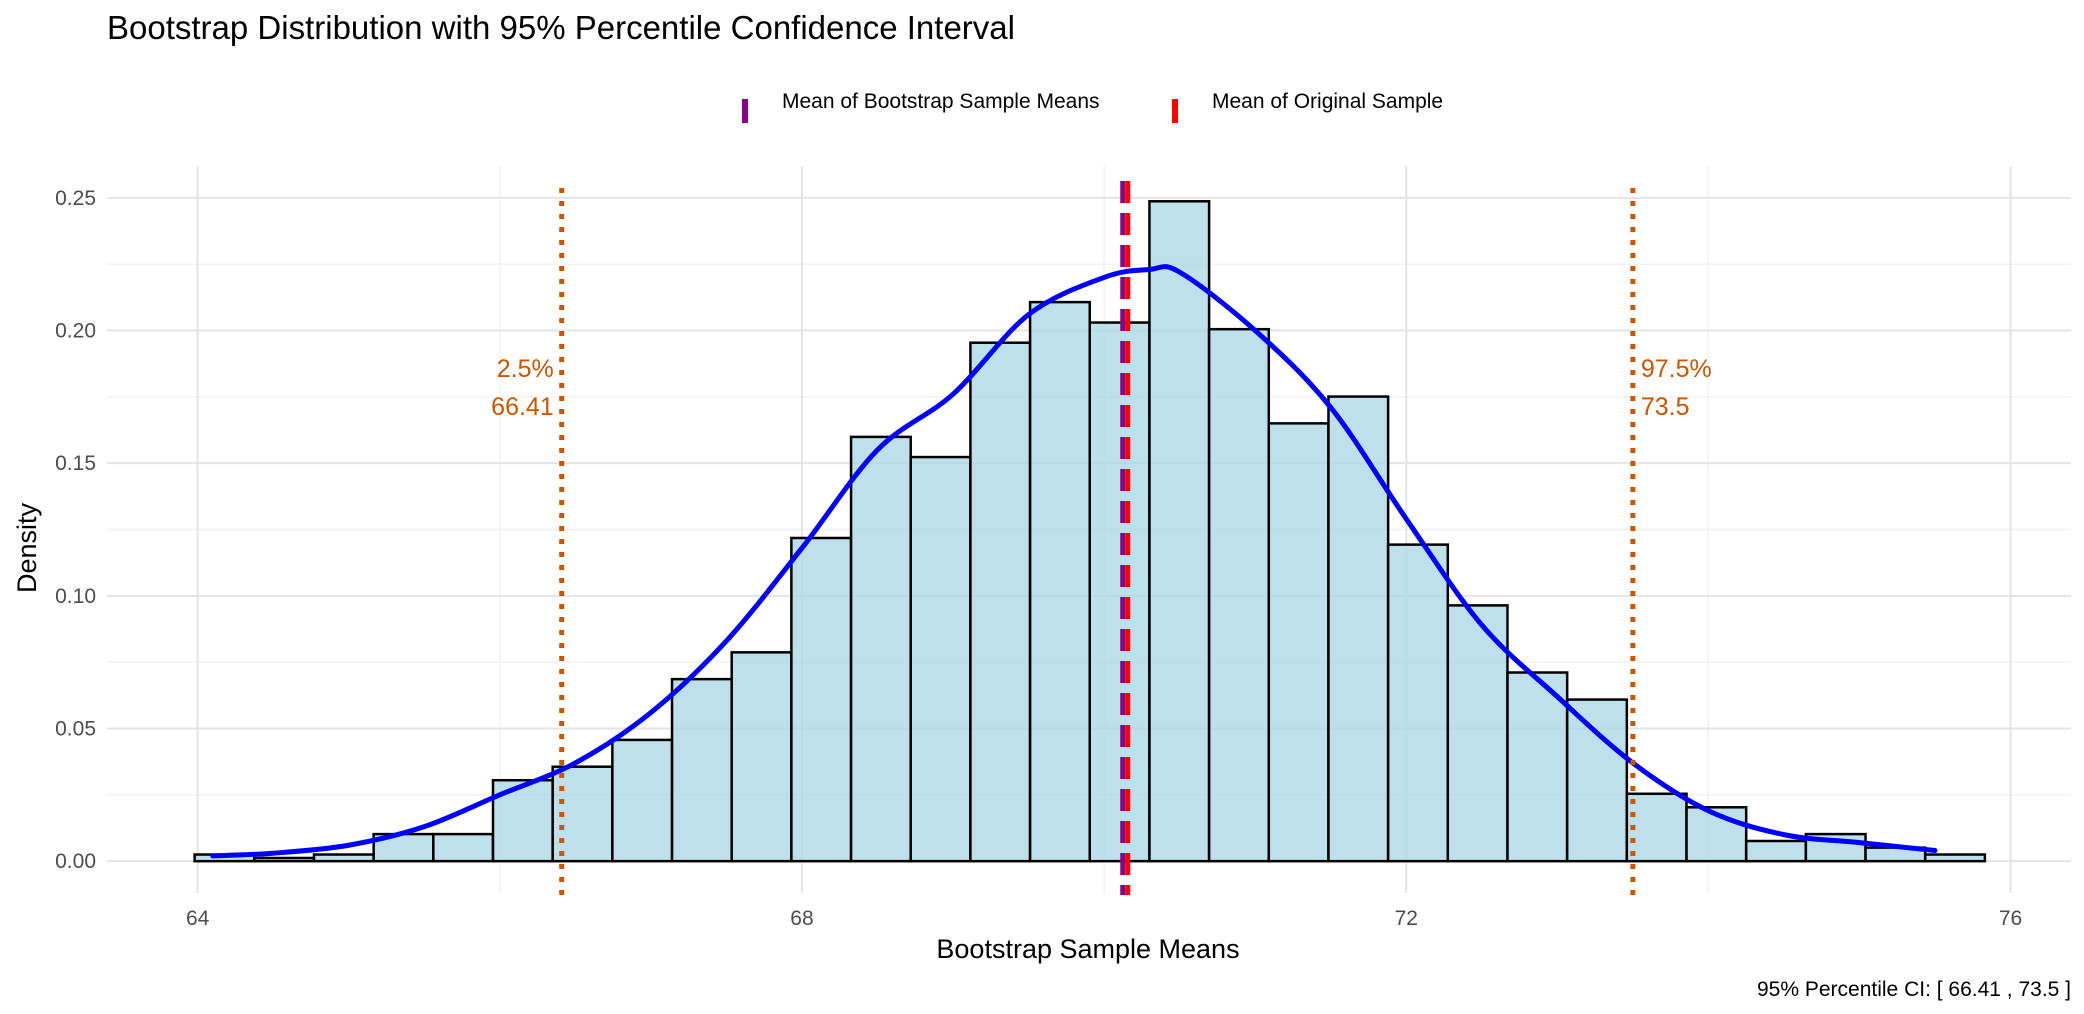 The image size is (2084, 1014). I want to click on y-tick-label: 0.00, so click(75, 861).